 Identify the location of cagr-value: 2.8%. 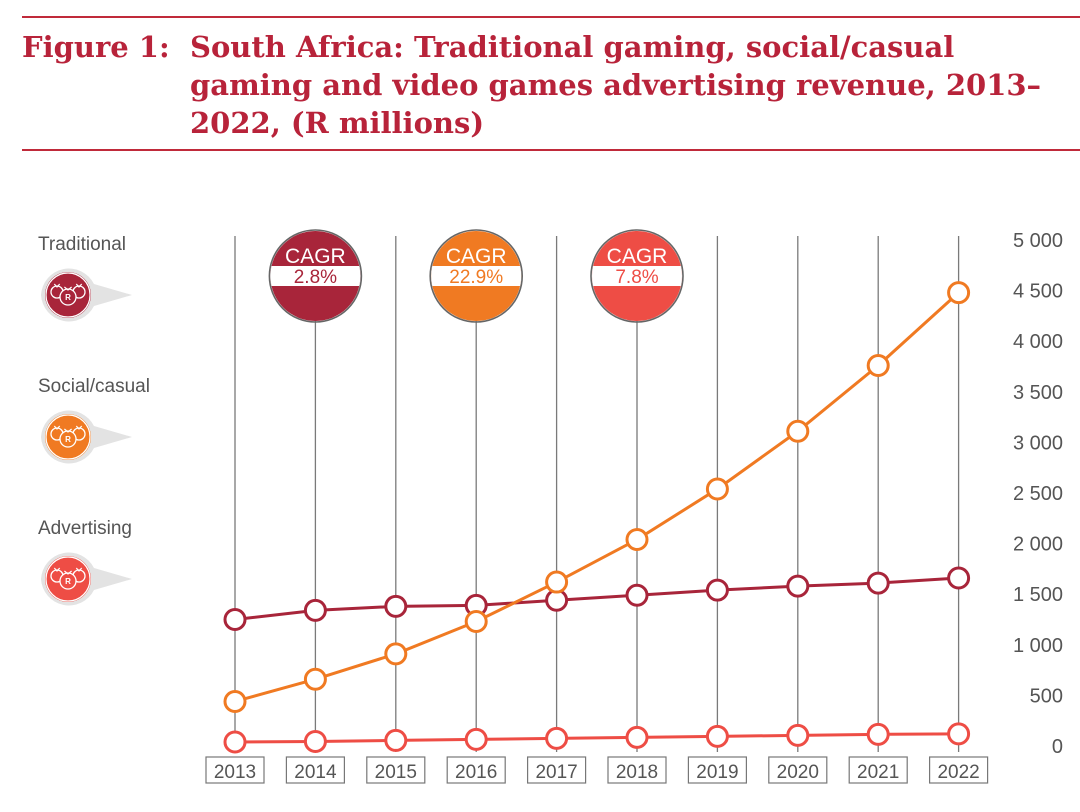
(315, 277).